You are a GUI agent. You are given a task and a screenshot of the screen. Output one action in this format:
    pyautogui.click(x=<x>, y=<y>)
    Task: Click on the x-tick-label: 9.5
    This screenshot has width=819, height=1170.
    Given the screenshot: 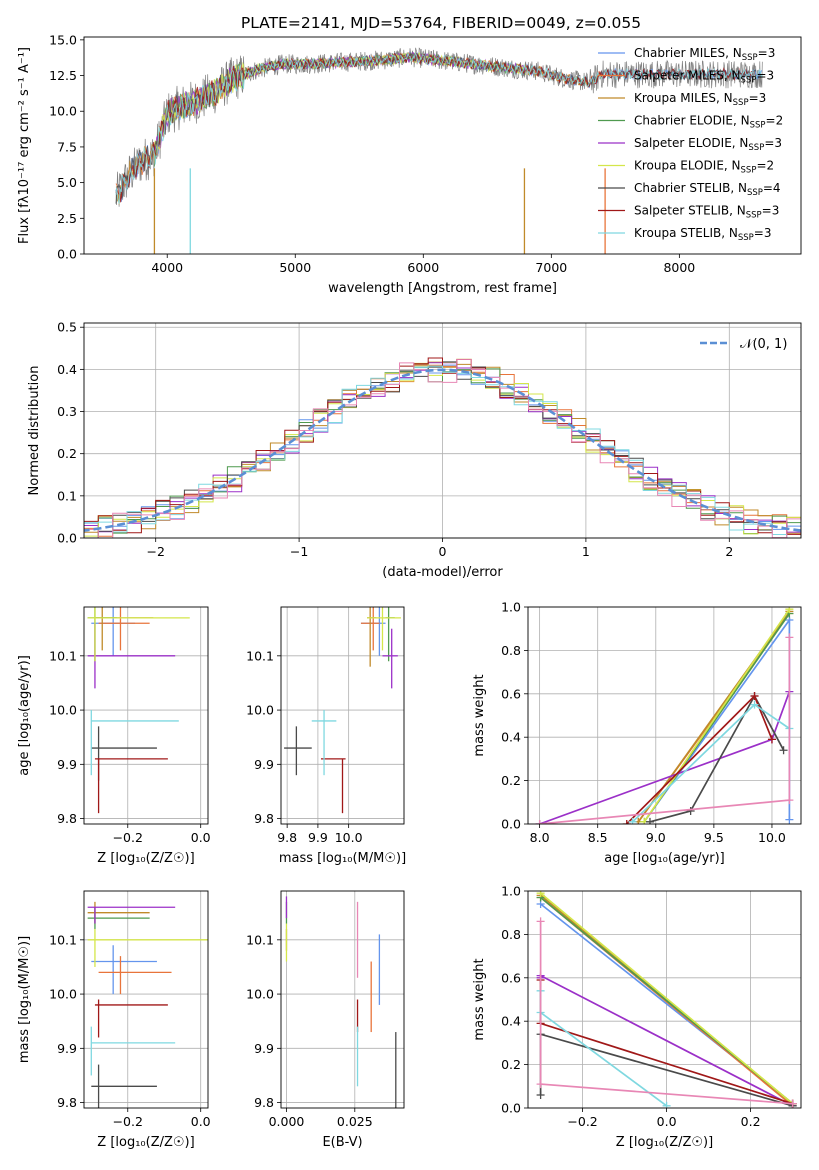 What is the action you would take?
    pyautogui.click(x=714, y=837)
    